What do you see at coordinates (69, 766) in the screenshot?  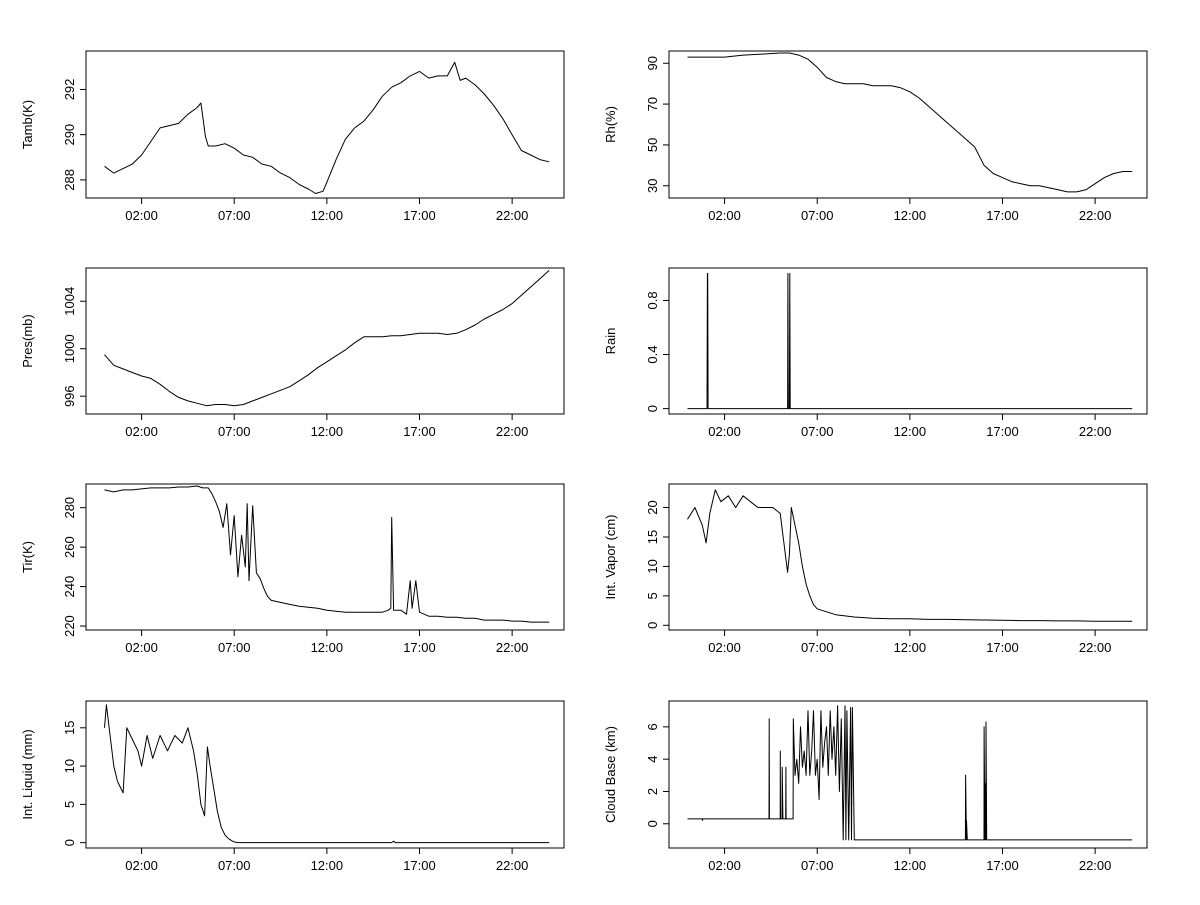 I see `y-tick-label: 10` at bounding box center [69, 766].